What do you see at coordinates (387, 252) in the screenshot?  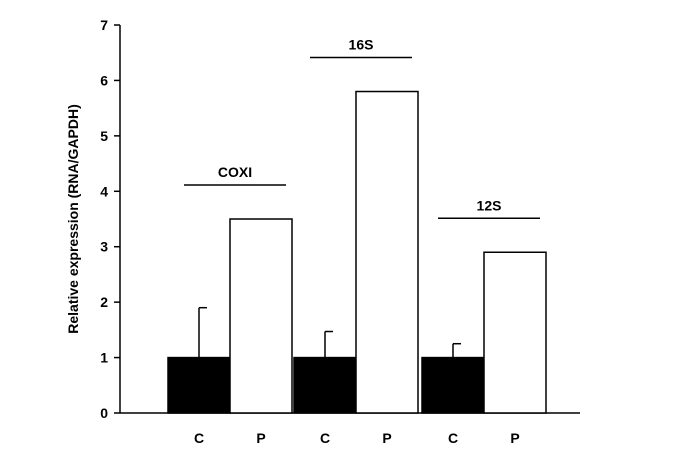 I see `bar-16s-p` at bounding box center [387, 252].